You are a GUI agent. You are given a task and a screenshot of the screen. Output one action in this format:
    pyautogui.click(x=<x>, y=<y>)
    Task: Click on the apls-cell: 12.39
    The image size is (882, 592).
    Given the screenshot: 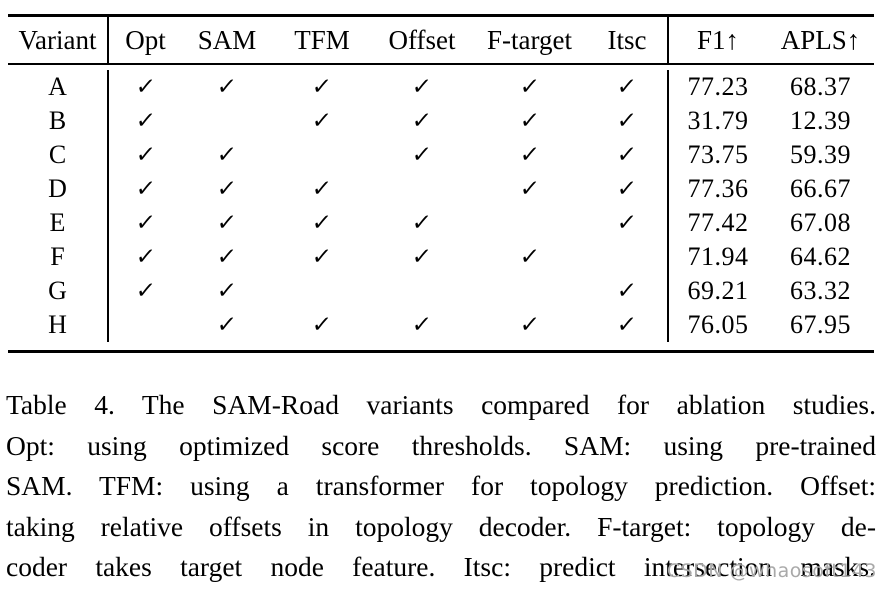 What is the action you would take?
    pyautogui.click(x=820, y=120)
    